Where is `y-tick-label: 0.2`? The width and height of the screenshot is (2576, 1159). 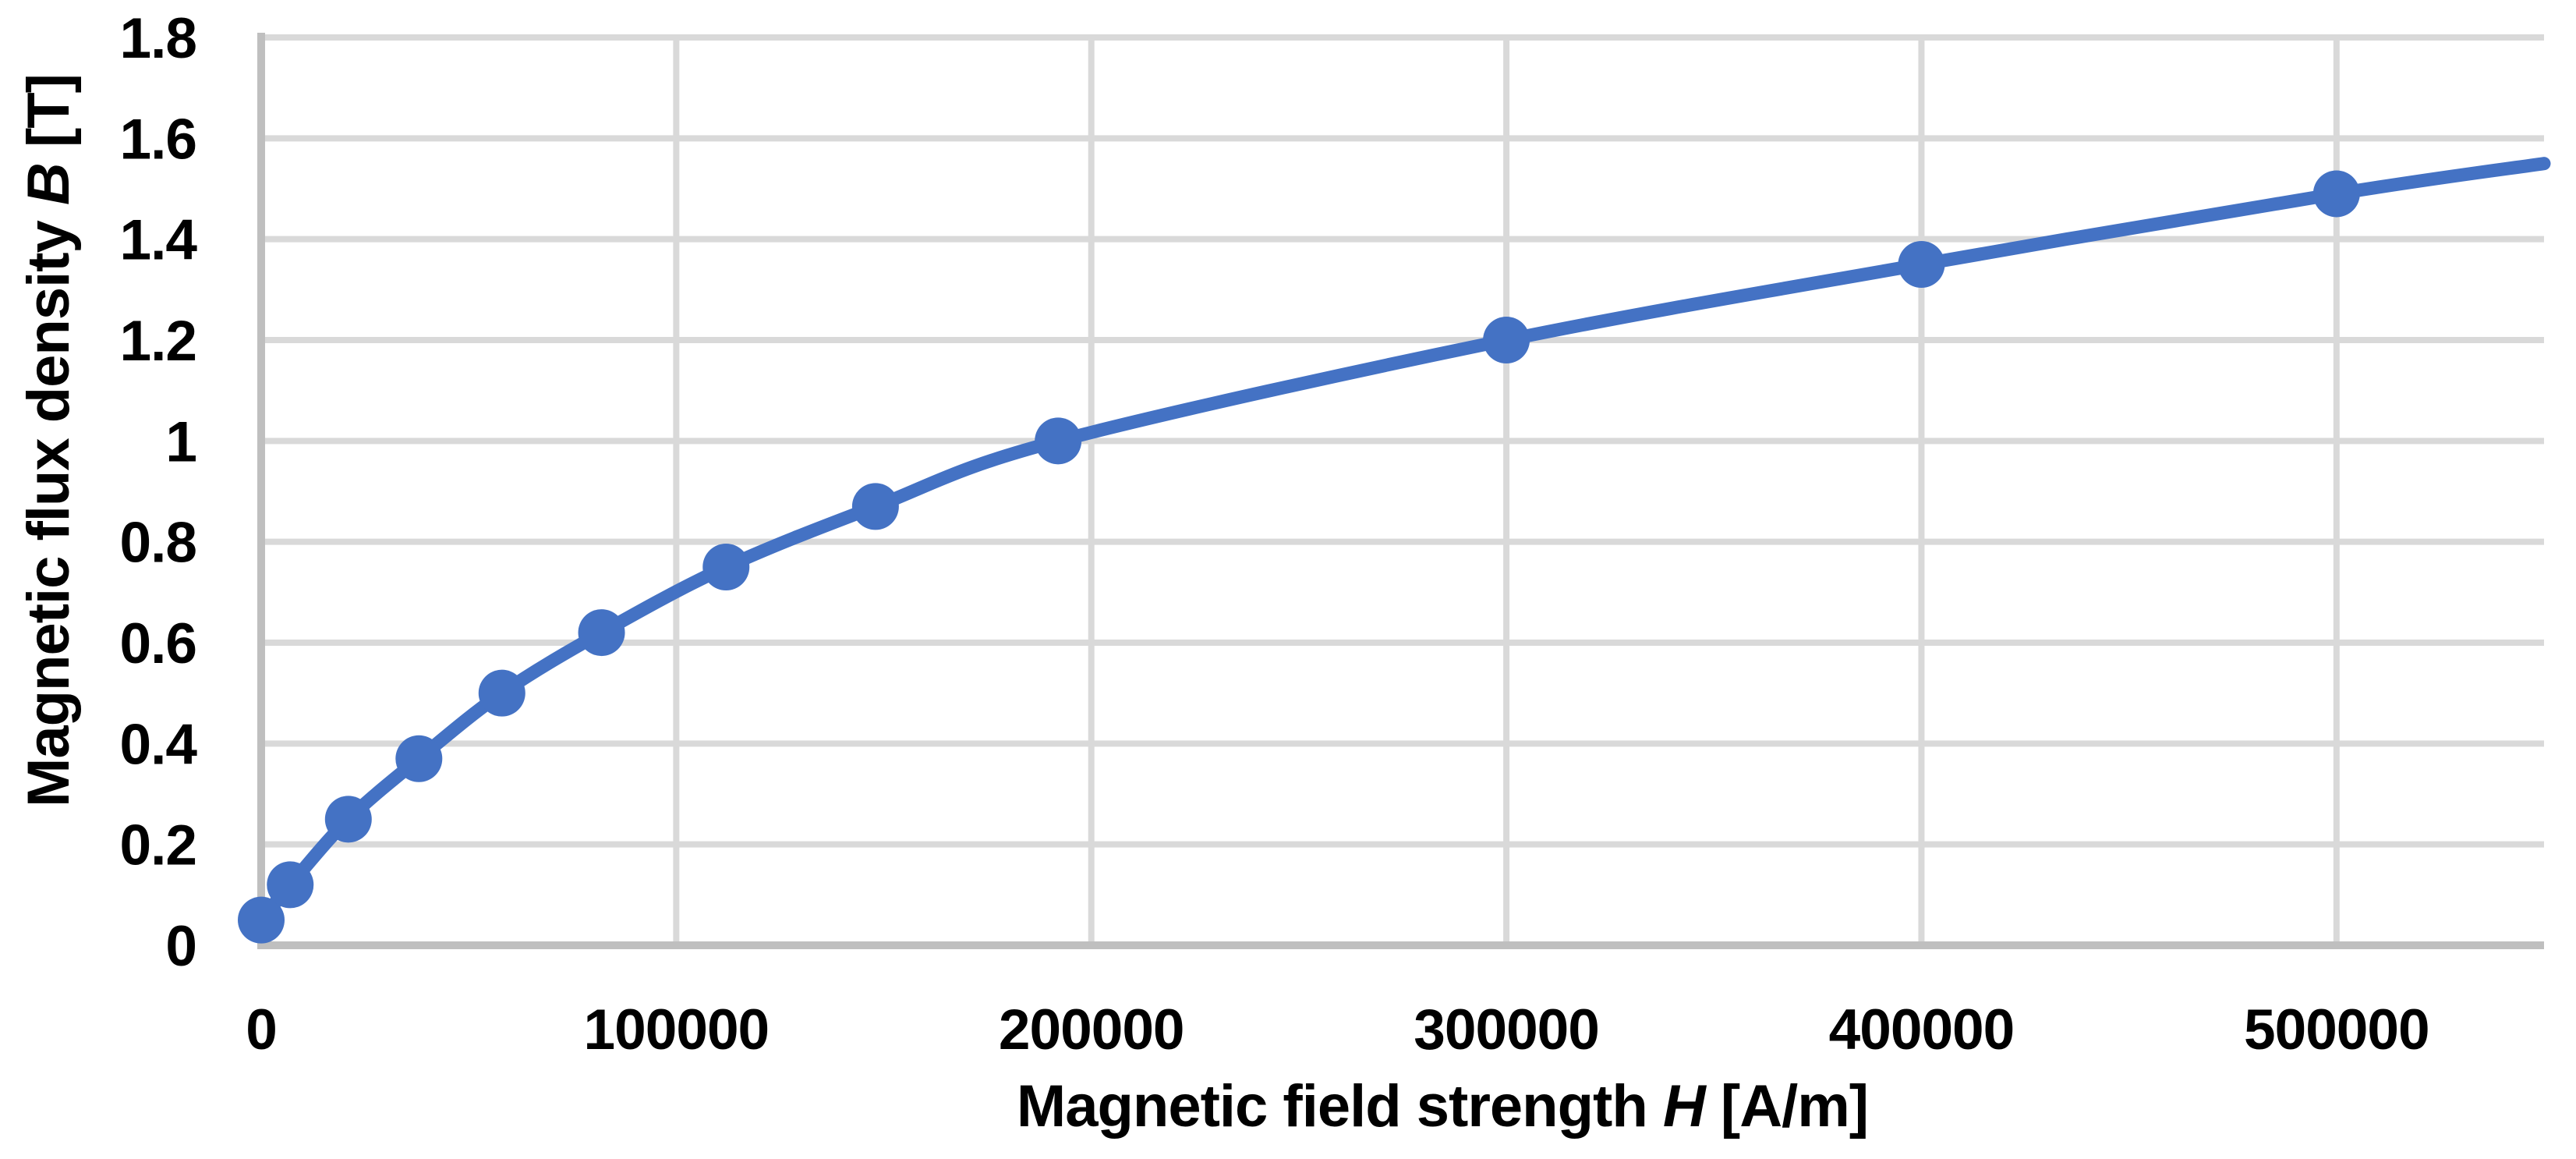
y-tick-label: 0.2 is located at coordinates (158, 845).